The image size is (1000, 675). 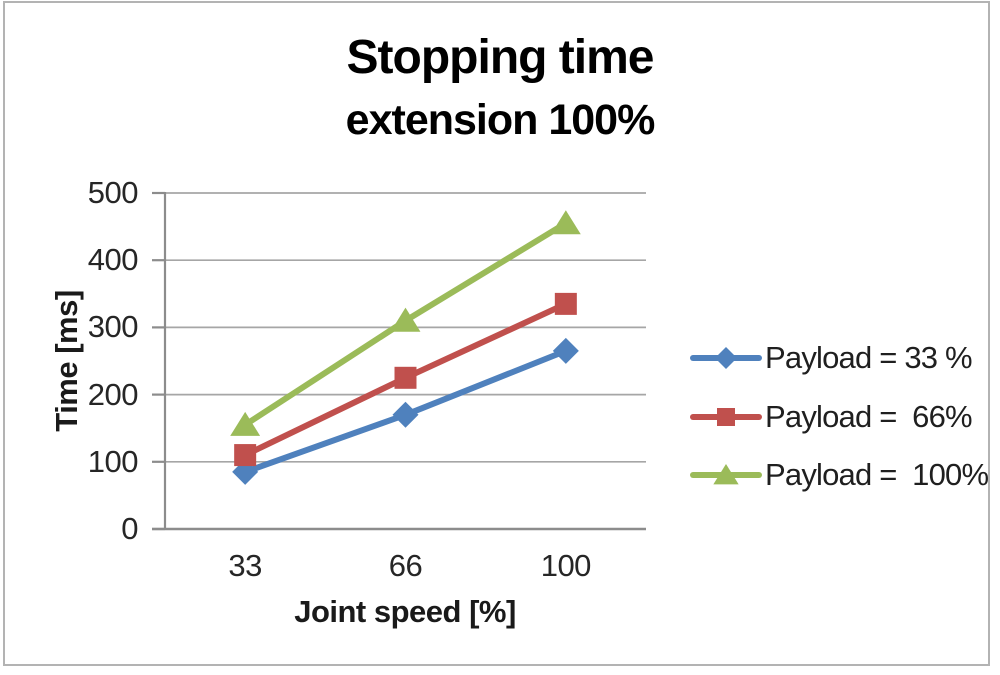 What do you see at coordinates (129, 528) in the screenshot?
I see `y-tick-label: 0` at bounding box center [129, 528].